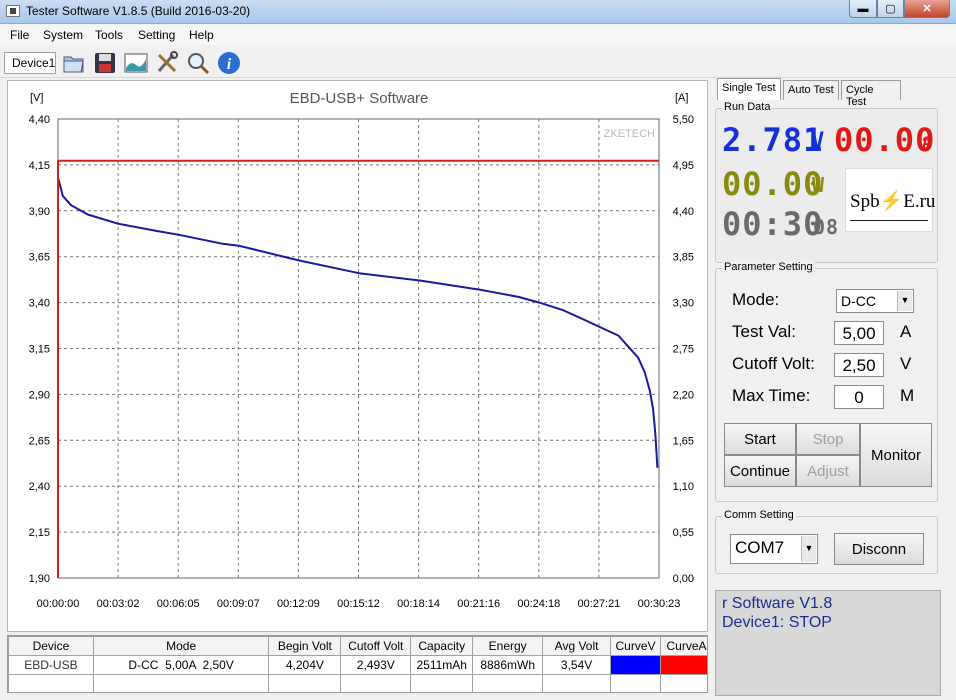  Describe the element at coordinates (74, 63) in the screenshot. I see `open-folder-icon` at that location.